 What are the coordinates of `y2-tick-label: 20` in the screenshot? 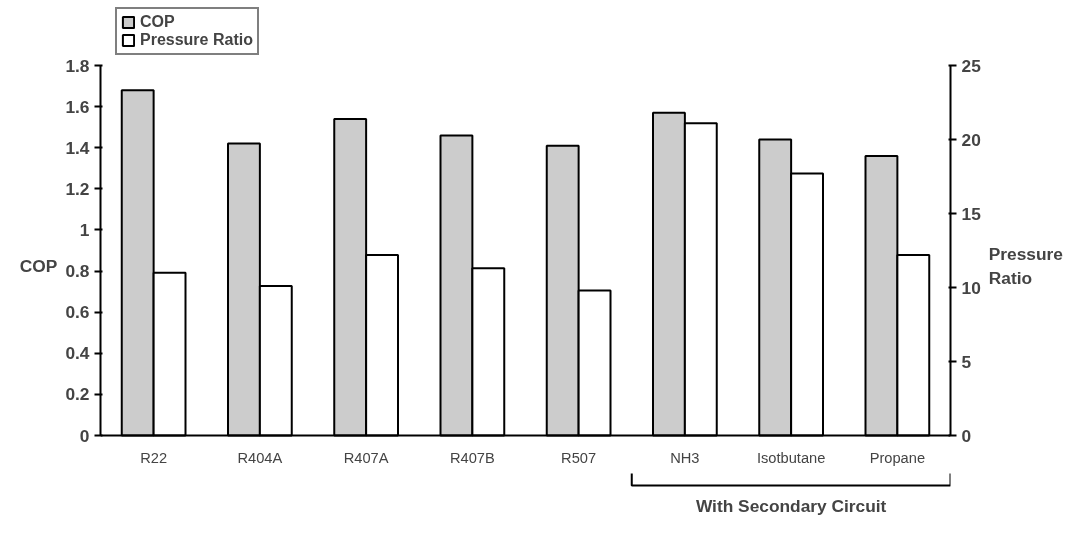 It's located at (971, 139).